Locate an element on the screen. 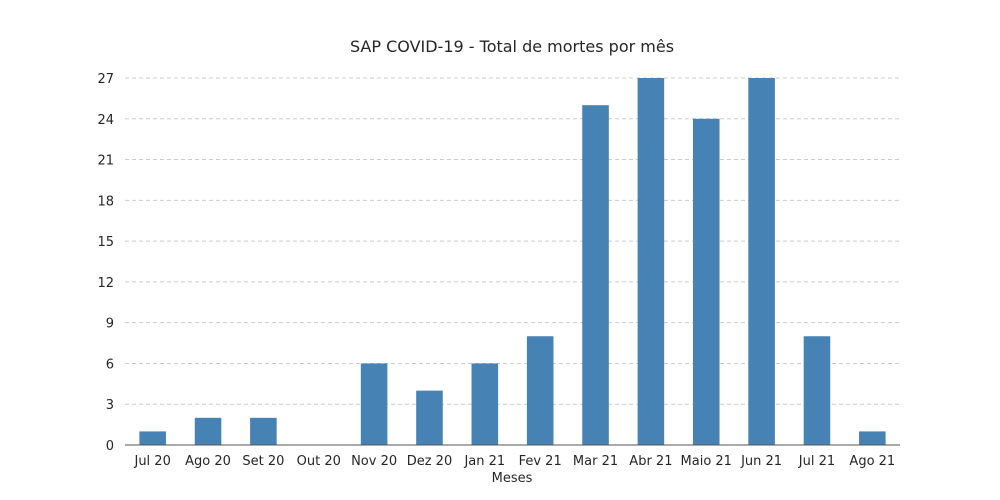  x-tick-label: Mar 21 is located at coordinates (595, 461).